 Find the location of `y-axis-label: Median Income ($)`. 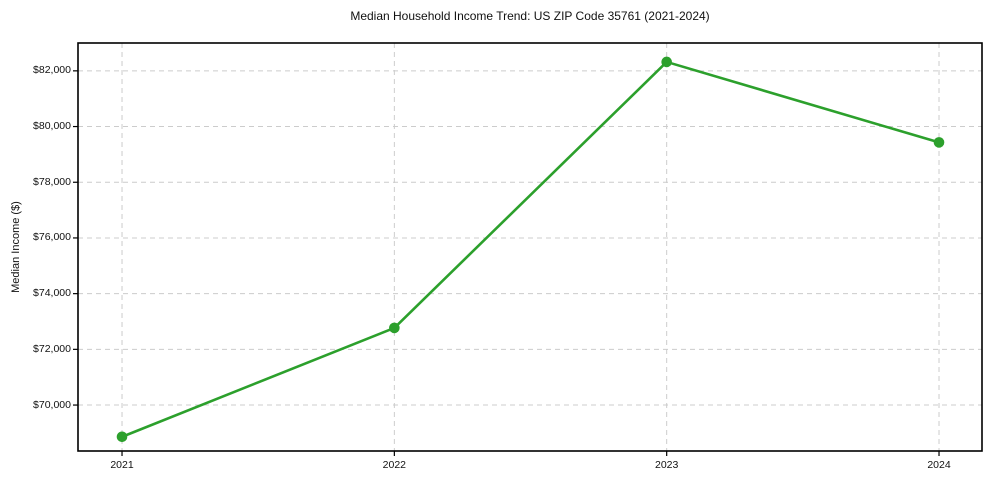

y-axis-label: Median Income ($) is located at coordinates (16, 247).